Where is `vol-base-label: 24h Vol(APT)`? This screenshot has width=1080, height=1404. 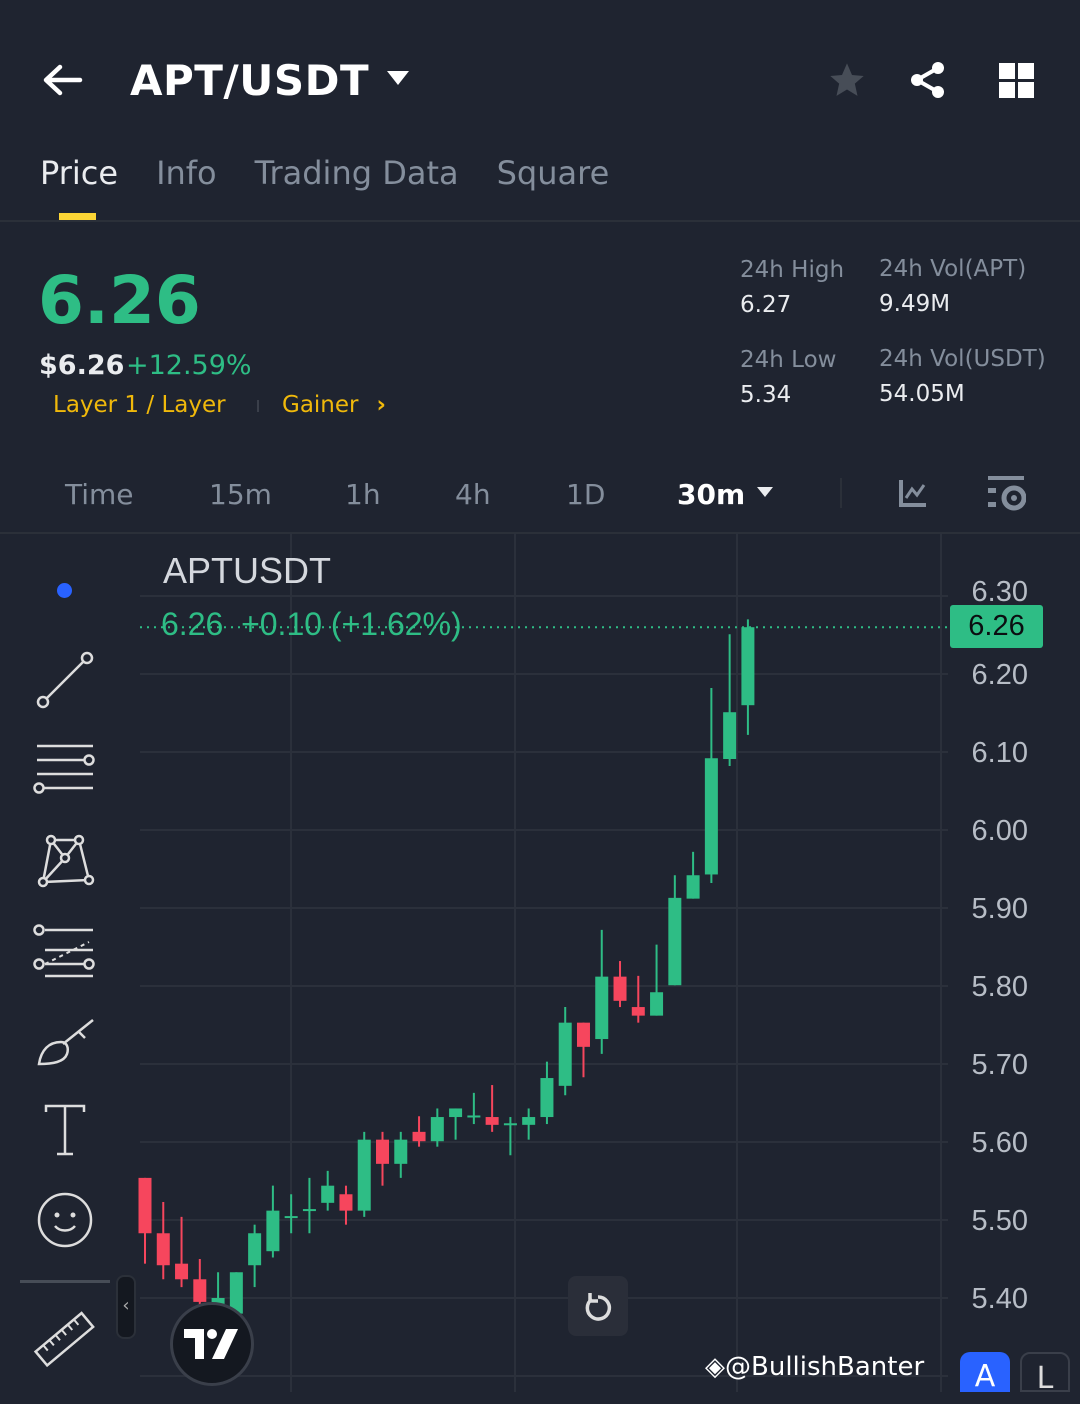 vol-base-label: 24h Vol(APT) is located at coordinates (953, 269).